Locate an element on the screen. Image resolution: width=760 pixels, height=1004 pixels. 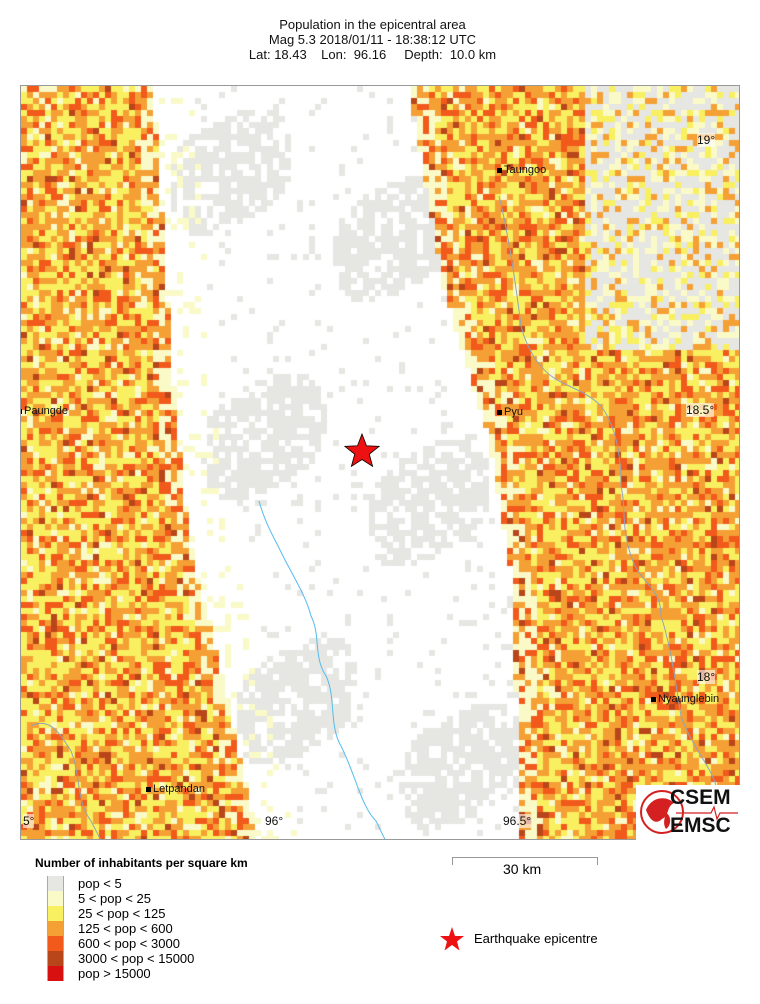
legend-label: 25 < pop < 125 is located at coordinates (122, 913).